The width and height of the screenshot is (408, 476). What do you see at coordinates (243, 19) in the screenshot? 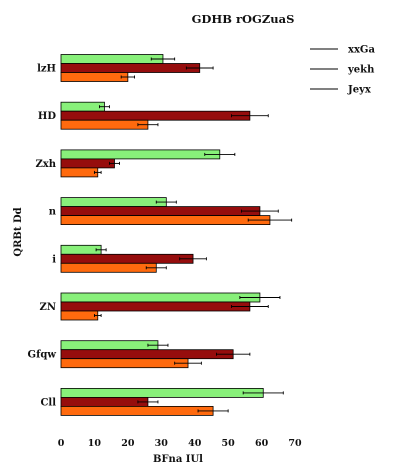
I see `chart-title: GDHB rOGZuaS` at bounding box center [243, 19].